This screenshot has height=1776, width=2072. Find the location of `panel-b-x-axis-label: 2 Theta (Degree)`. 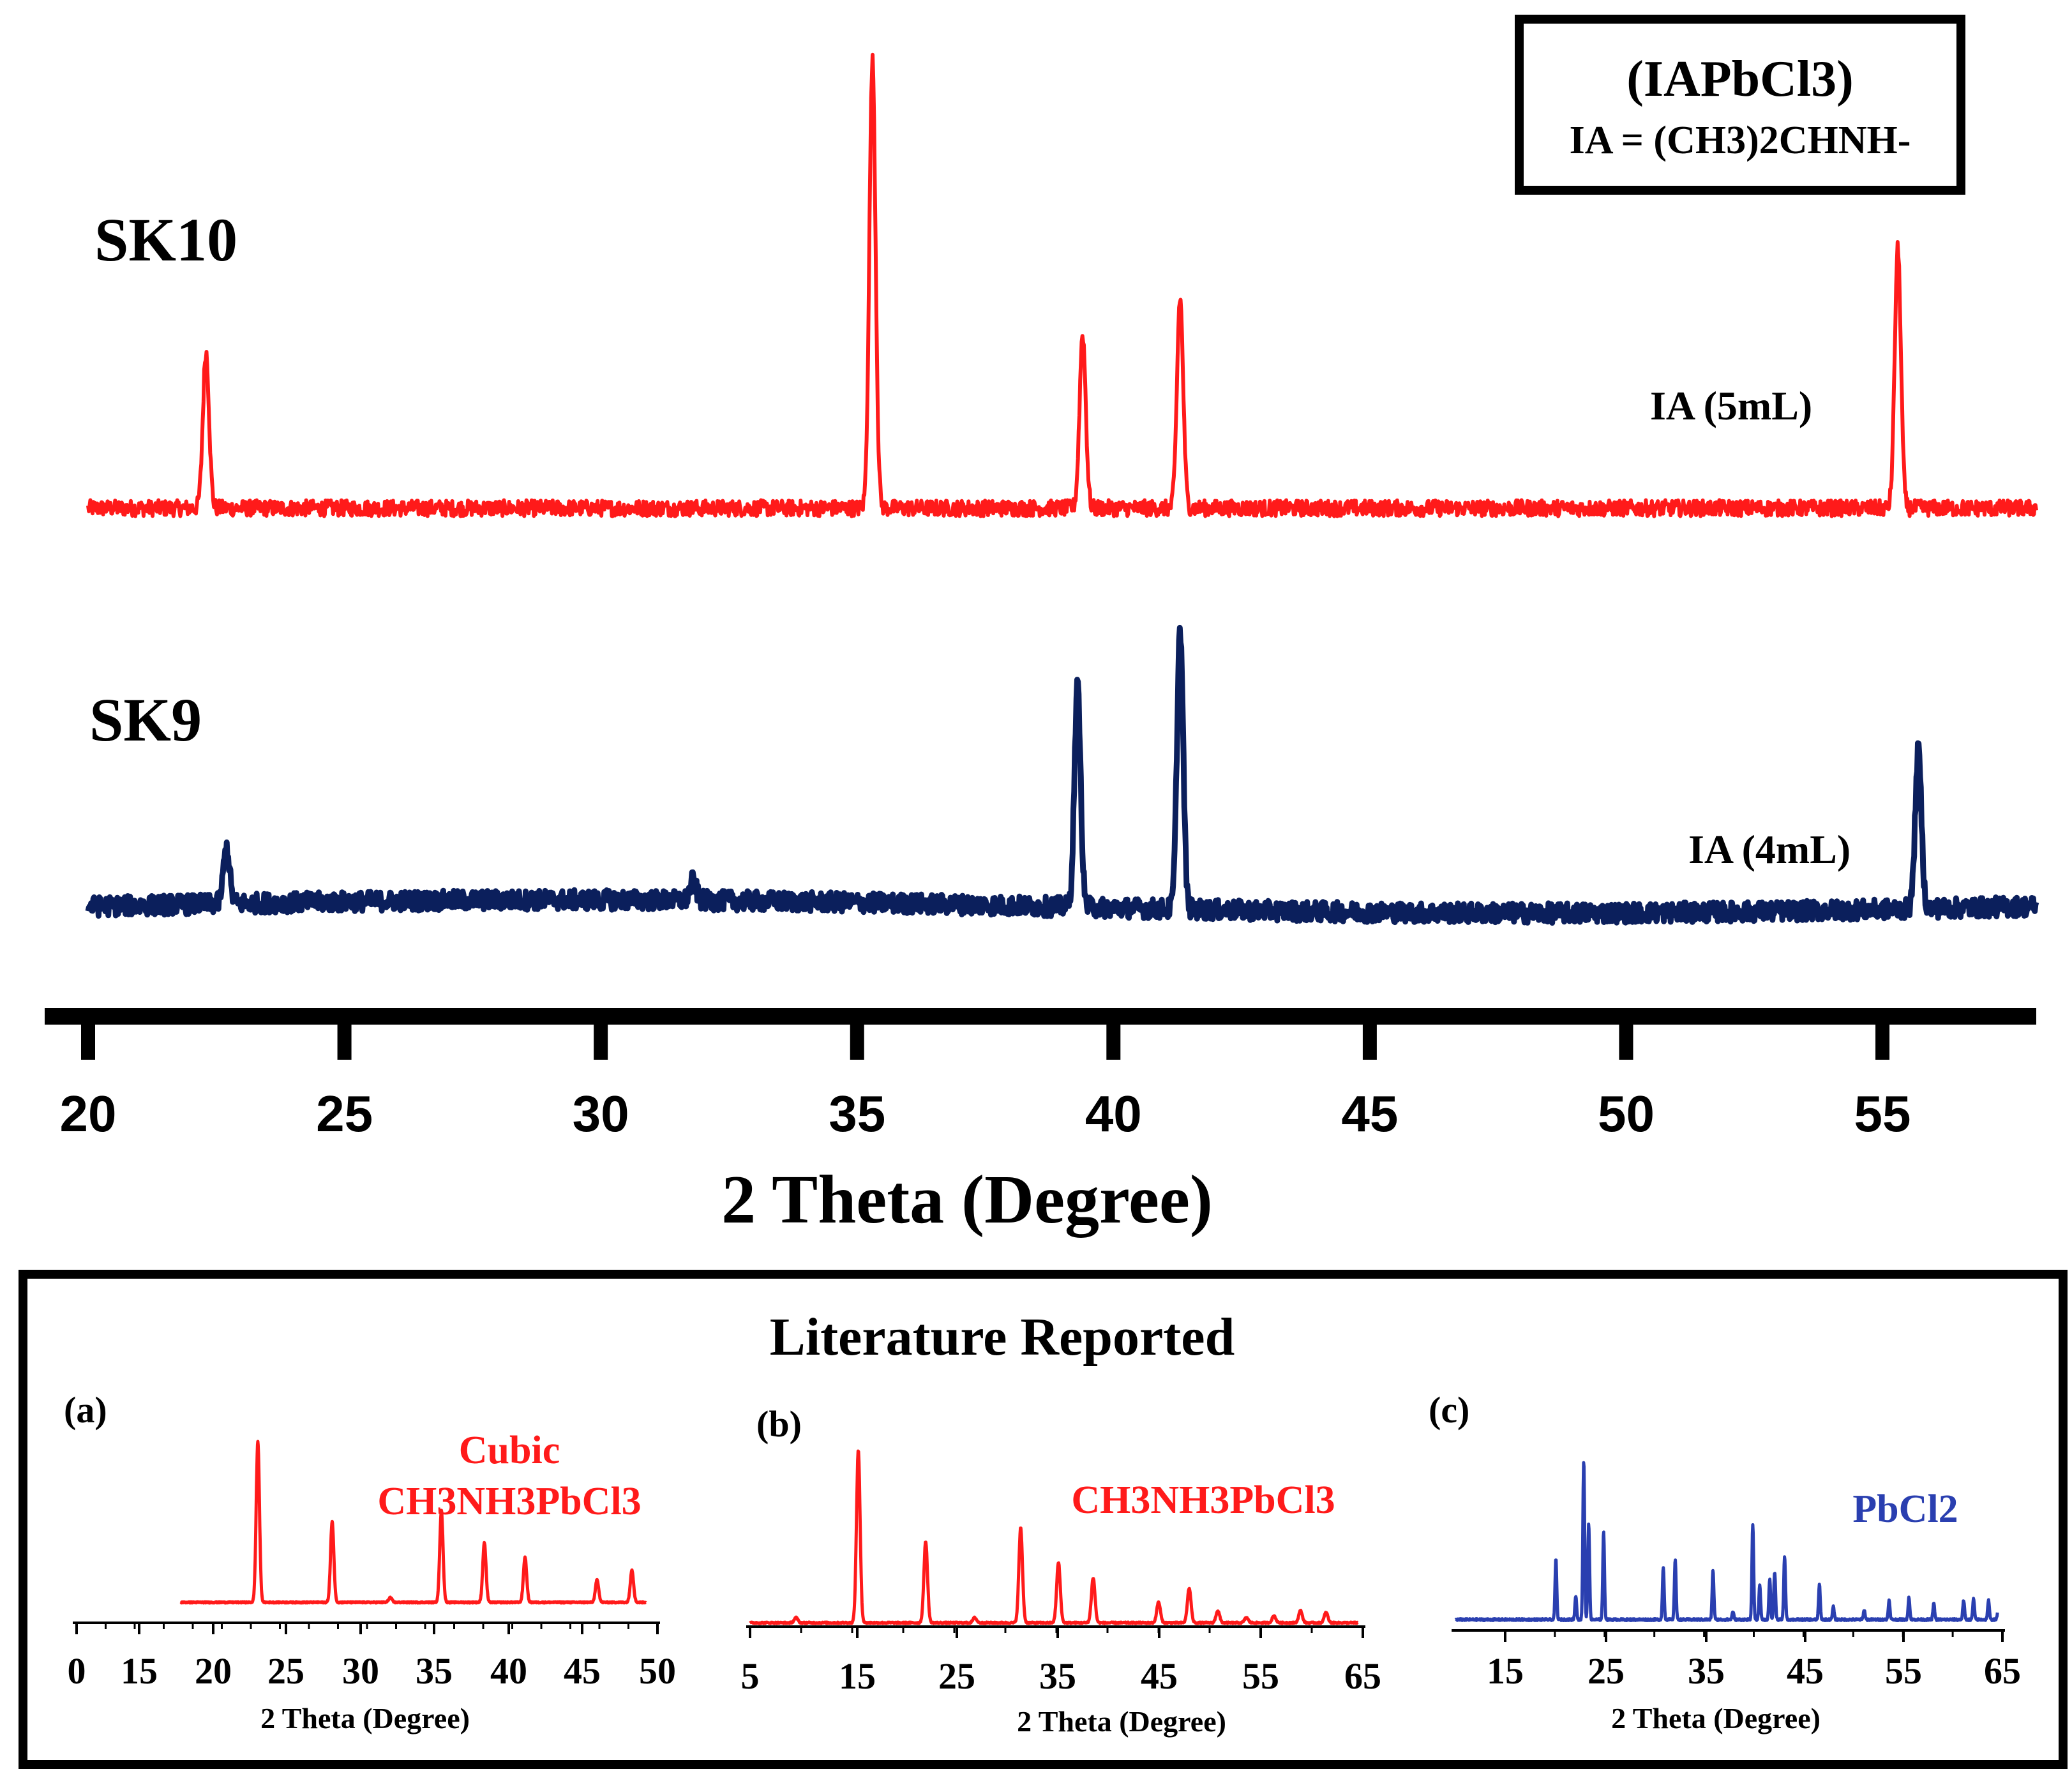

panel-b-x-axis-label: 2 Theta (Degree) is located at coordinates (1121, 1721).